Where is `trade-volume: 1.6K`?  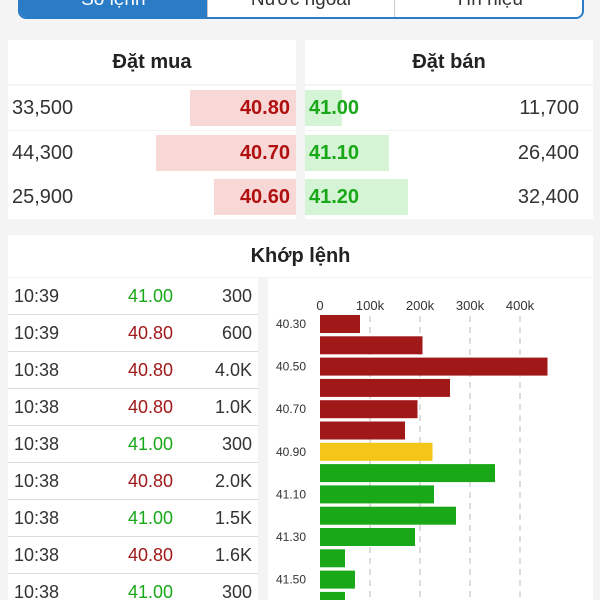 trade-volume: 1.6K is located at coordinates (233, 555).